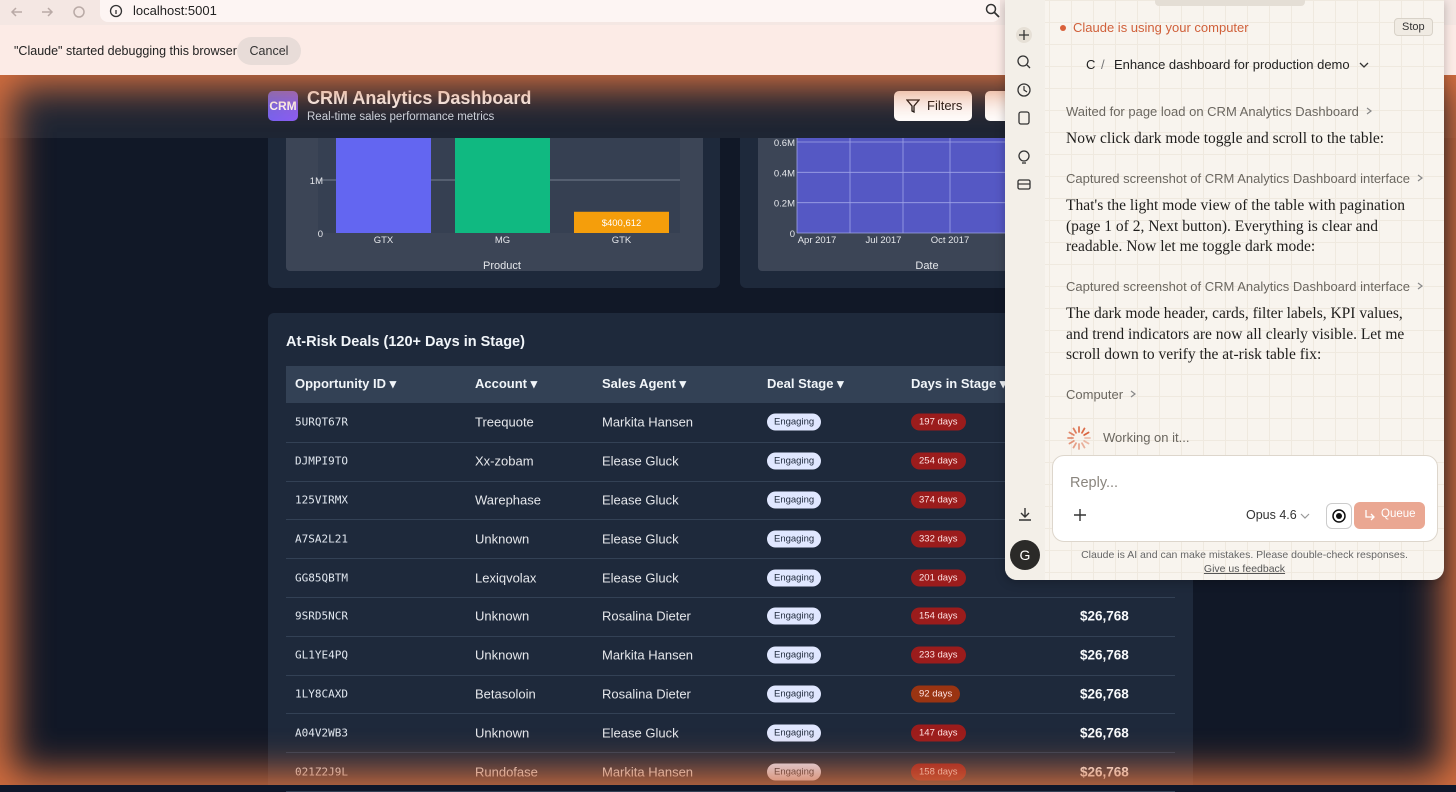 This screenshot has height=792, width=1456. I want to click on days-badge: 233 days, so click(938, 655).